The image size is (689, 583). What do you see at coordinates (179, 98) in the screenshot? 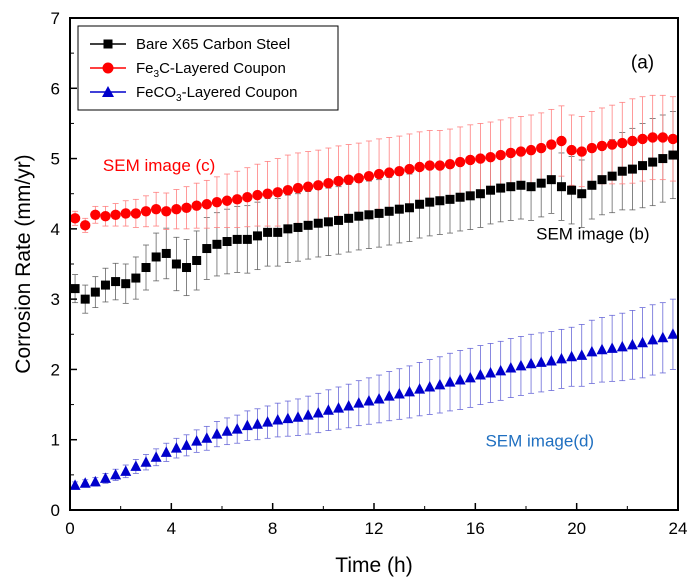
I see `legend-label-feco3-subscript: 3` at bounding box center [179, 98].